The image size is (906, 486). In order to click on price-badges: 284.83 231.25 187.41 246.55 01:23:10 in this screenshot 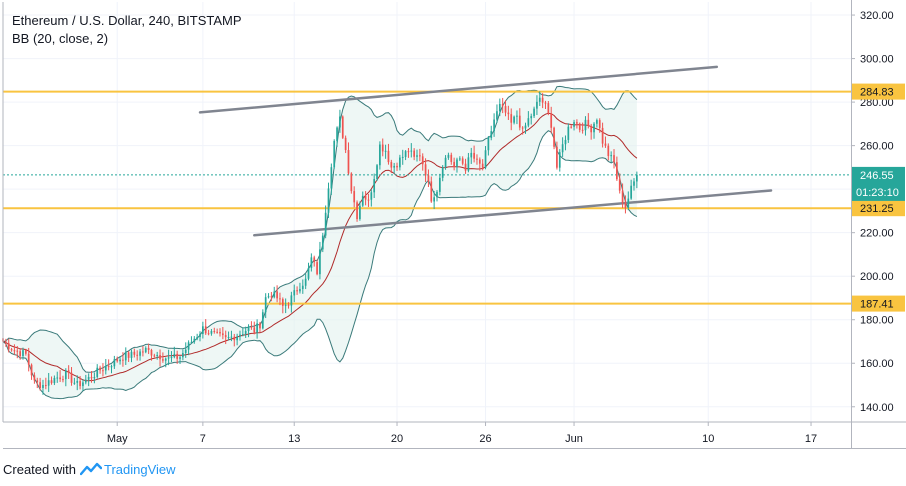, I will do `click(878, 197)`.